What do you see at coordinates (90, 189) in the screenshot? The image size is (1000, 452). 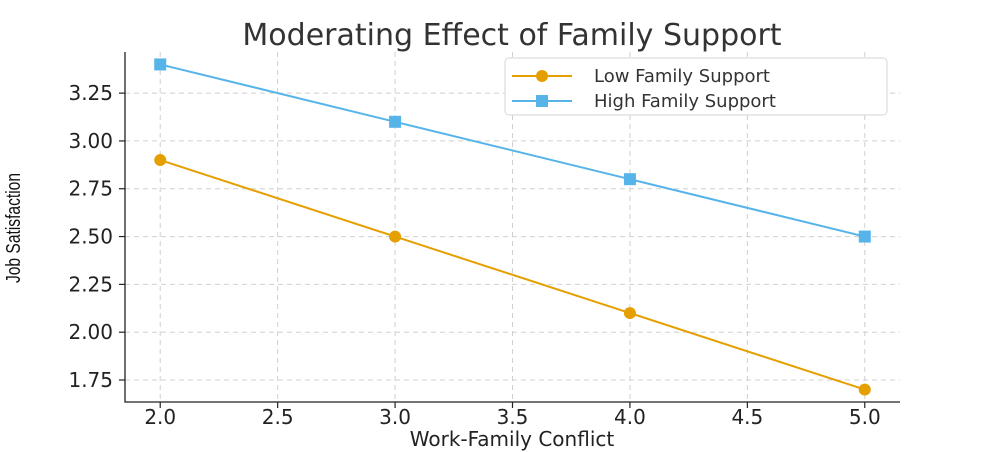 I see `y-tick-label: 2.75` at bounding box center [90, 189].